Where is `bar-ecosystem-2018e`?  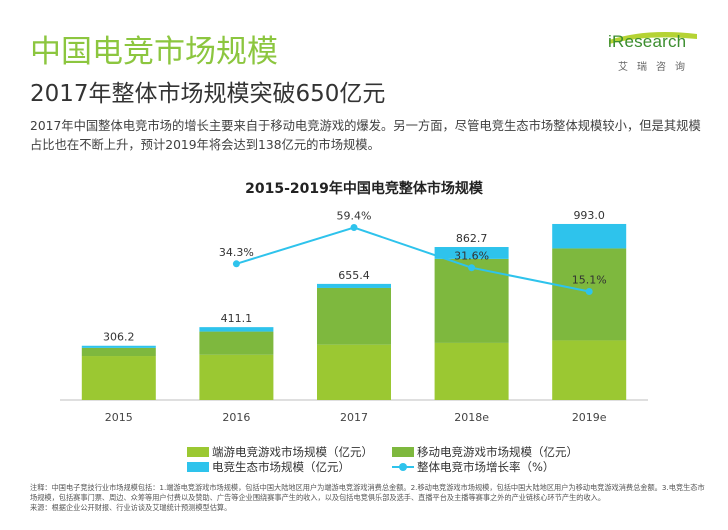 bar-ecosystem-2018e is located at coordinates (471, 253).